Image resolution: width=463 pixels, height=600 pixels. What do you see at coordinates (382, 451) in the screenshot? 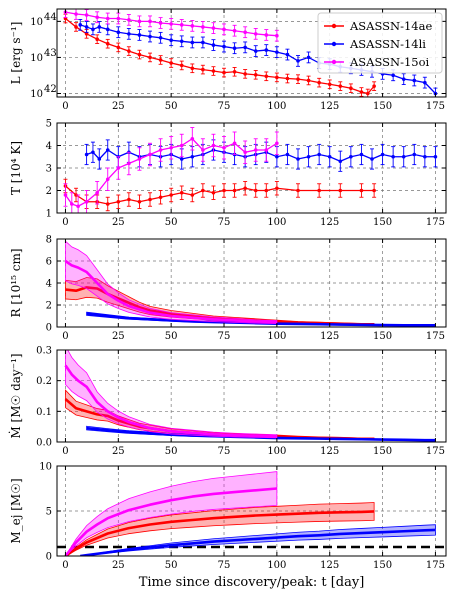
I see `x-tick-label: 150` at bounding box center [382, 451].